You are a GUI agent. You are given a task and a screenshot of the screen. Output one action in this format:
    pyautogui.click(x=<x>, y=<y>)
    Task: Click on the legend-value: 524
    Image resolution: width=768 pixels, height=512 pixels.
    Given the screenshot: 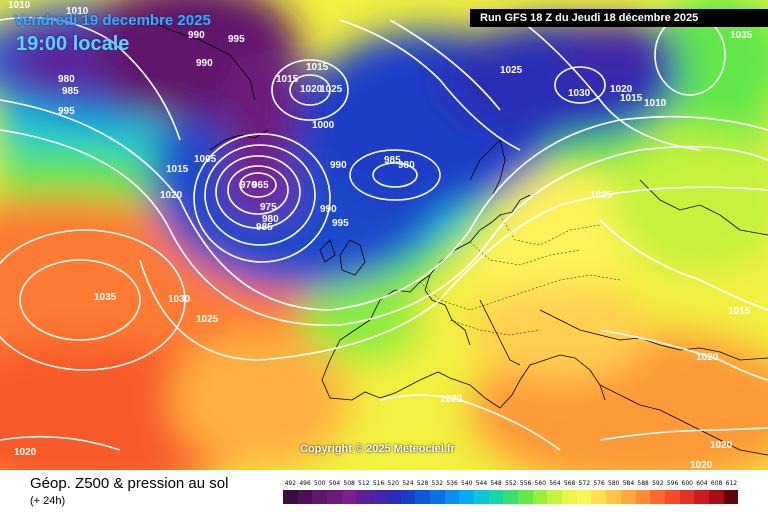 What is the action you would take?
    pyautogui.click(x=408, y=483)
    